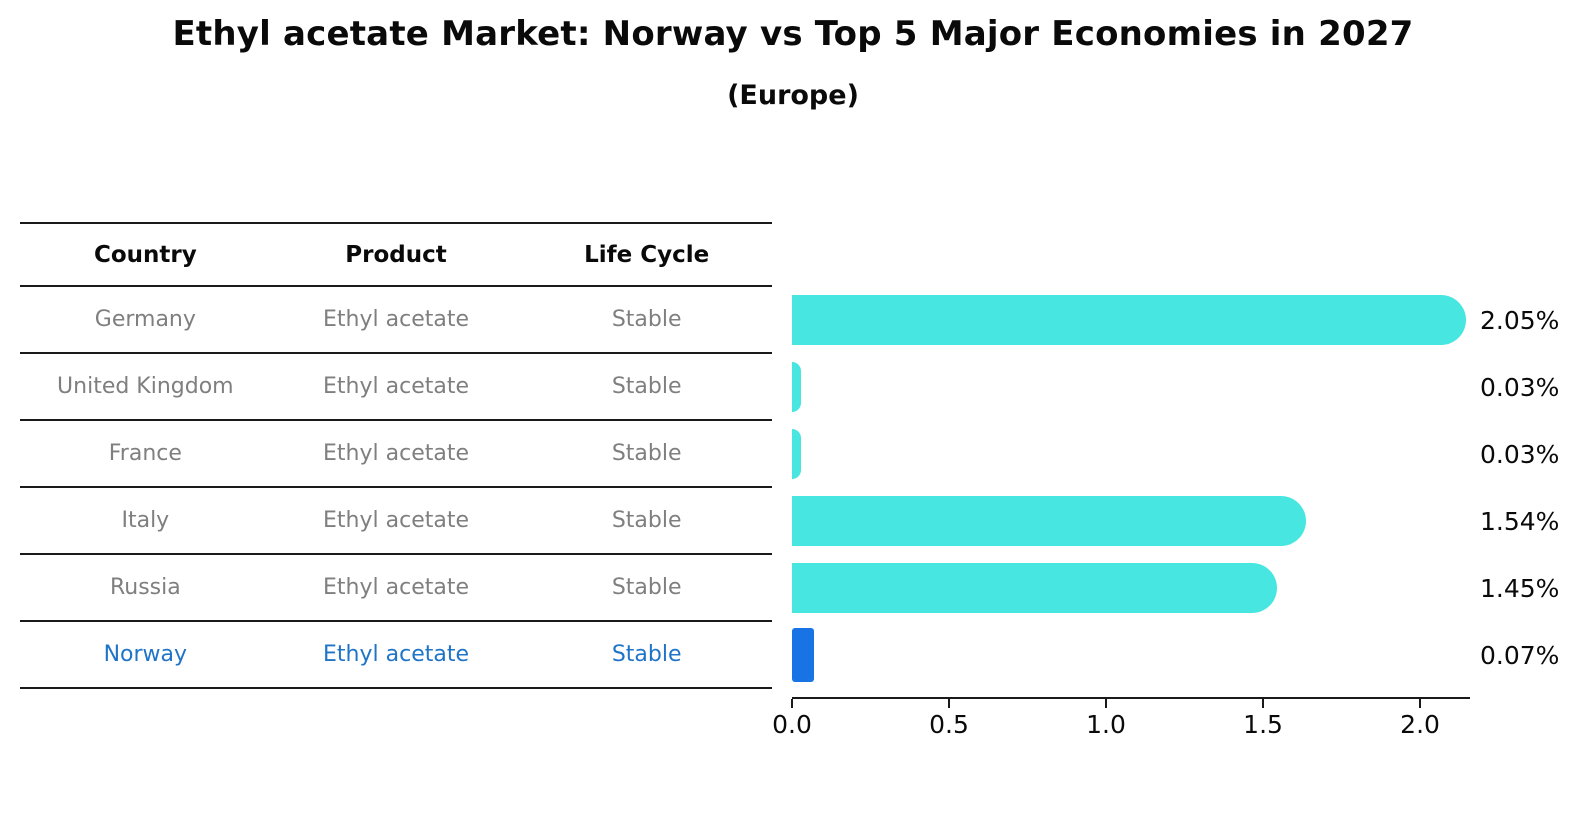 The height and width of the screenshot is (823, 1586). Describe the element at coordinates (792, 724) in the screenshot. I see `x-tick-label: 0.0` at that location.